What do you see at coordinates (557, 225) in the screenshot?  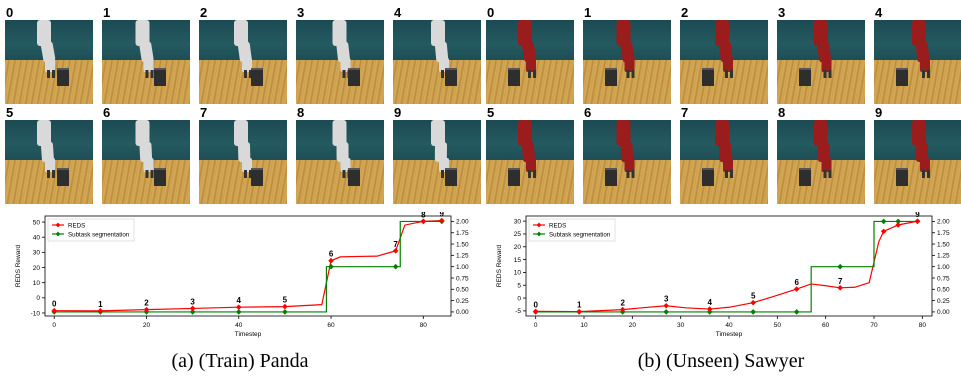 I see `legend-label: REDS` at bounding box center [557, 225].